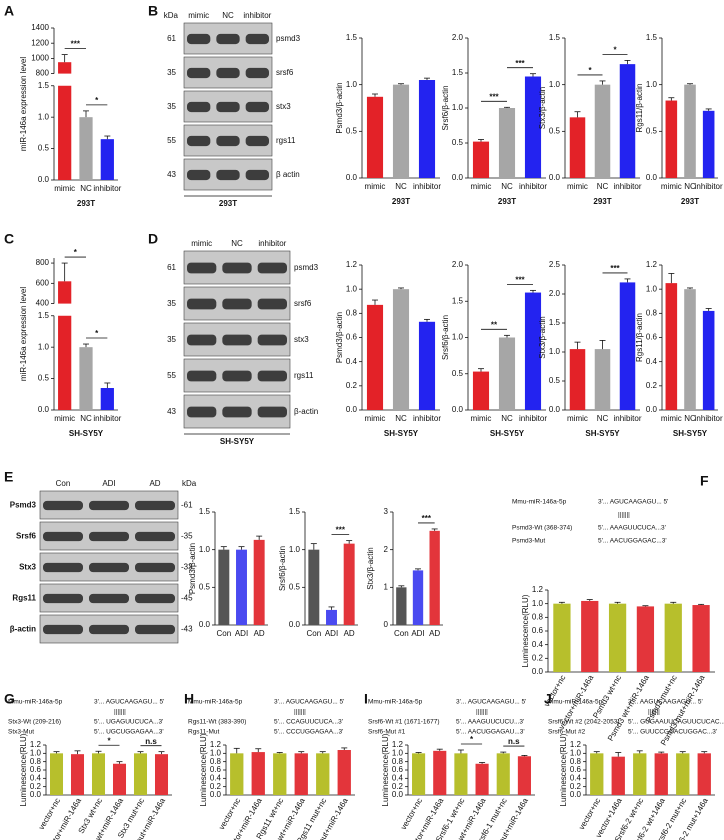 The image size is (724, 840). What do you see at coordinates (632, 528) in the screenshot?
I see `wt-seq: 5'... AAAGUUCUCA...3'` at bounding box center [632, 528].